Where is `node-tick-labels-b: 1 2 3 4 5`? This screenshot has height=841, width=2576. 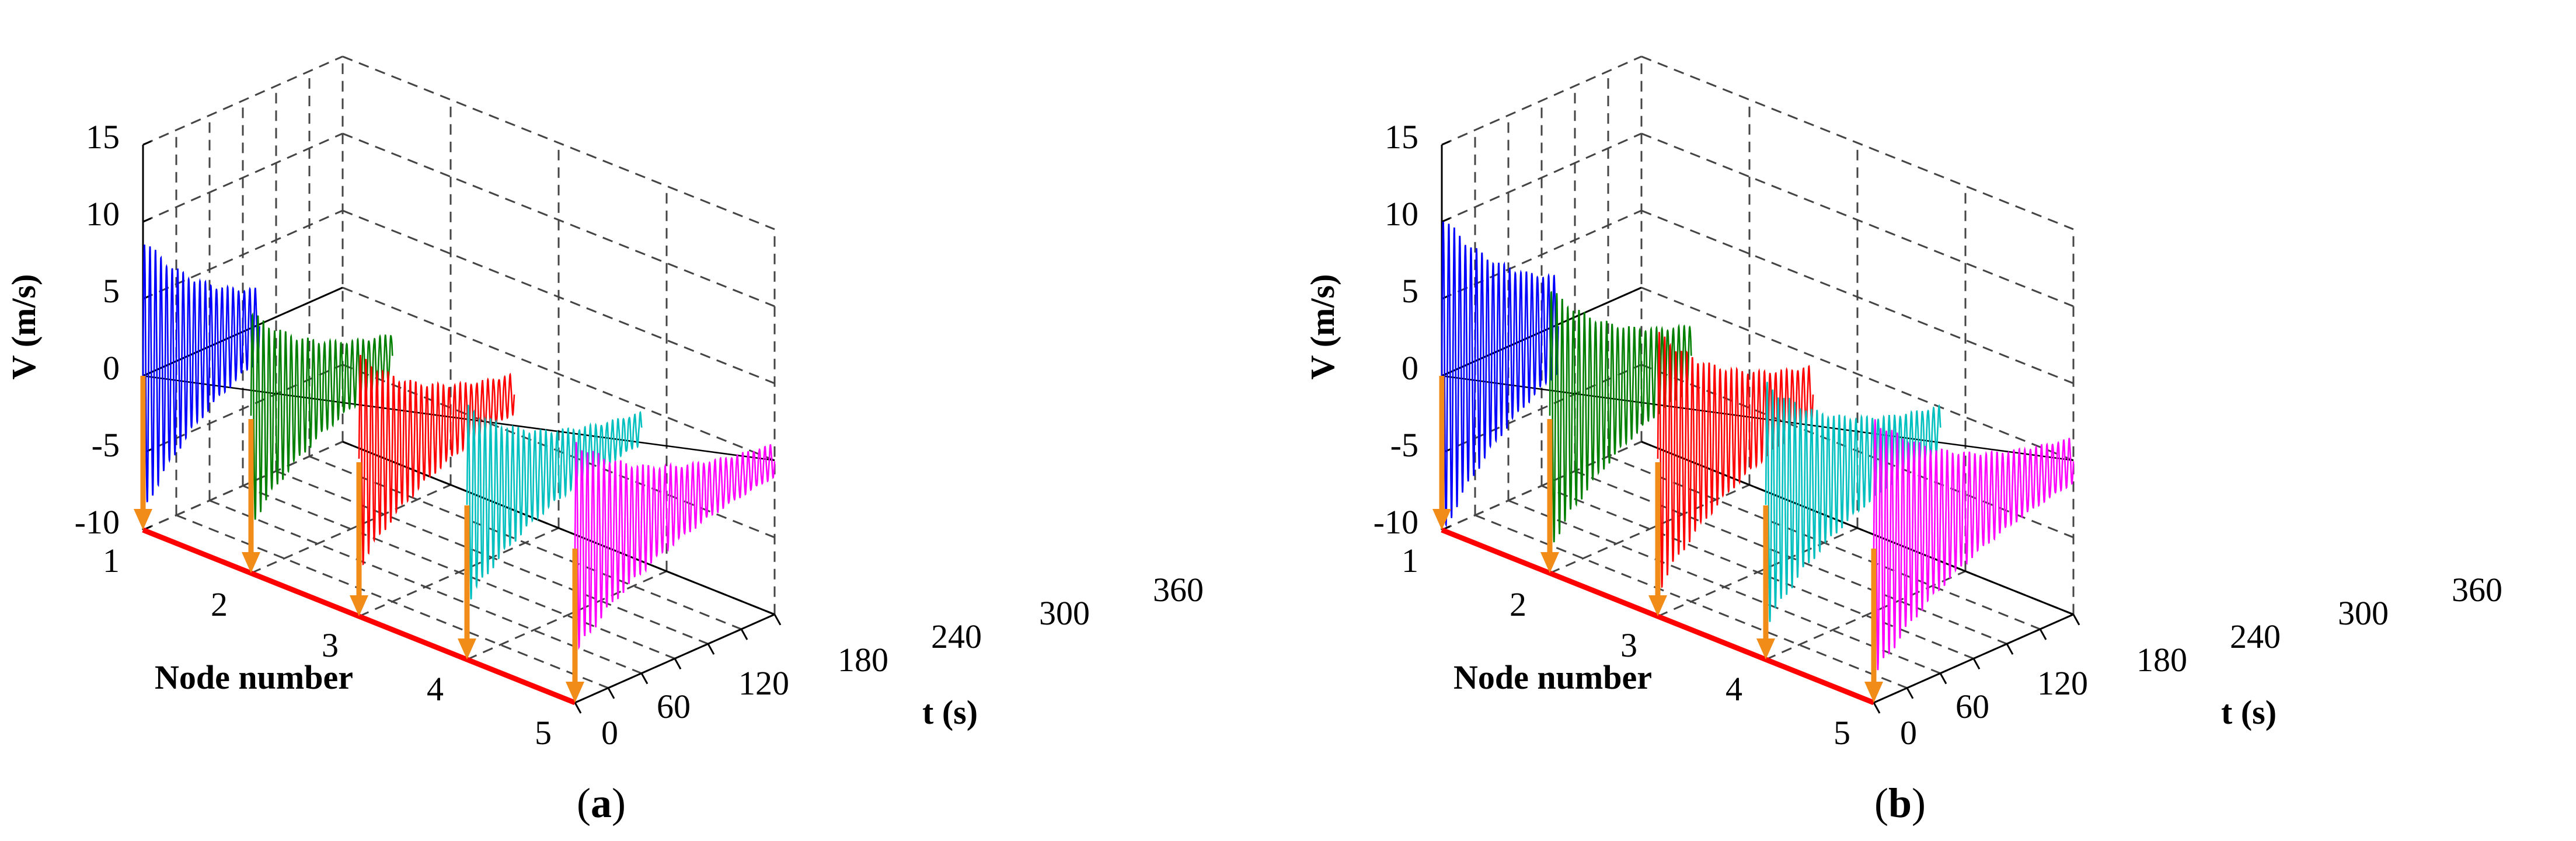
node-tick-labels-b: 1 2 3 4 5 is located at coordinates (1626, 647).